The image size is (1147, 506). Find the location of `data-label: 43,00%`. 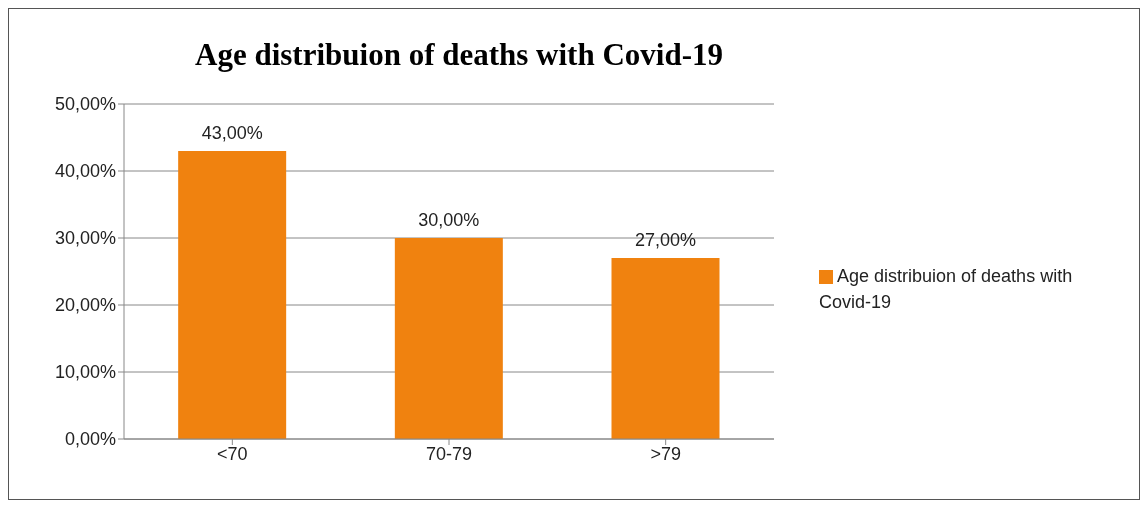

data-label: 43,00% is located at coordinates (232, 132).